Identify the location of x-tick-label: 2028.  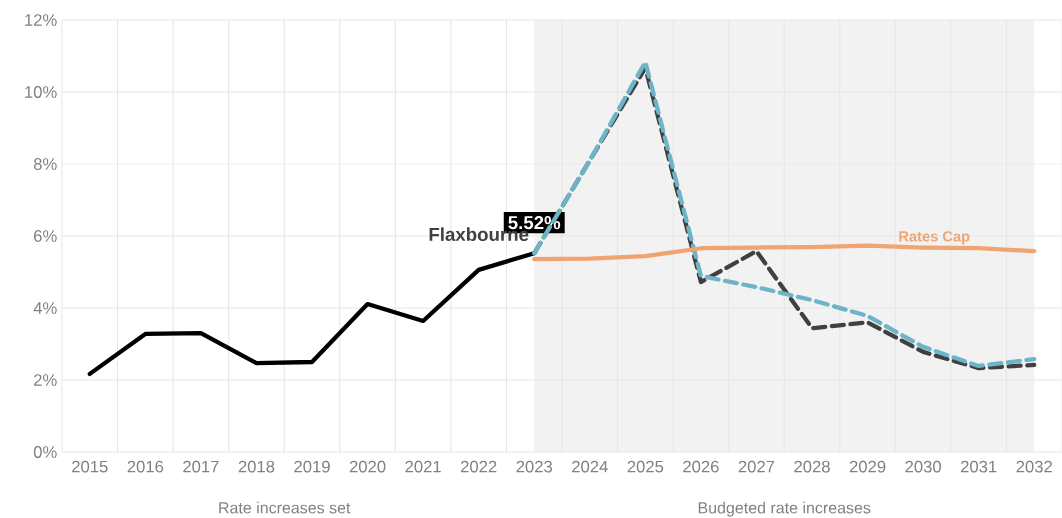
(812, 466).